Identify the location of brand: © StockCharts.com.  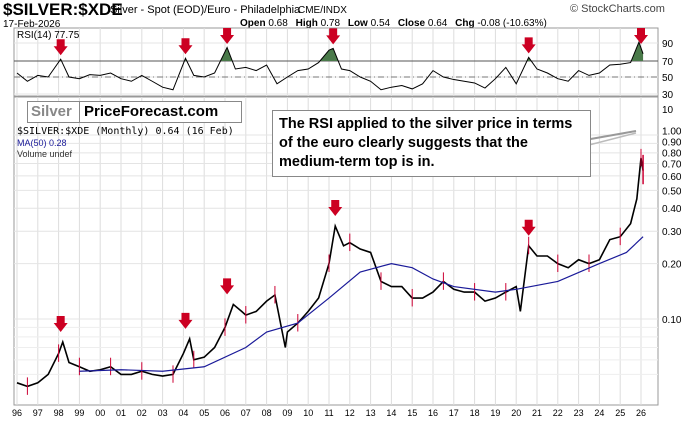
(617, 9).